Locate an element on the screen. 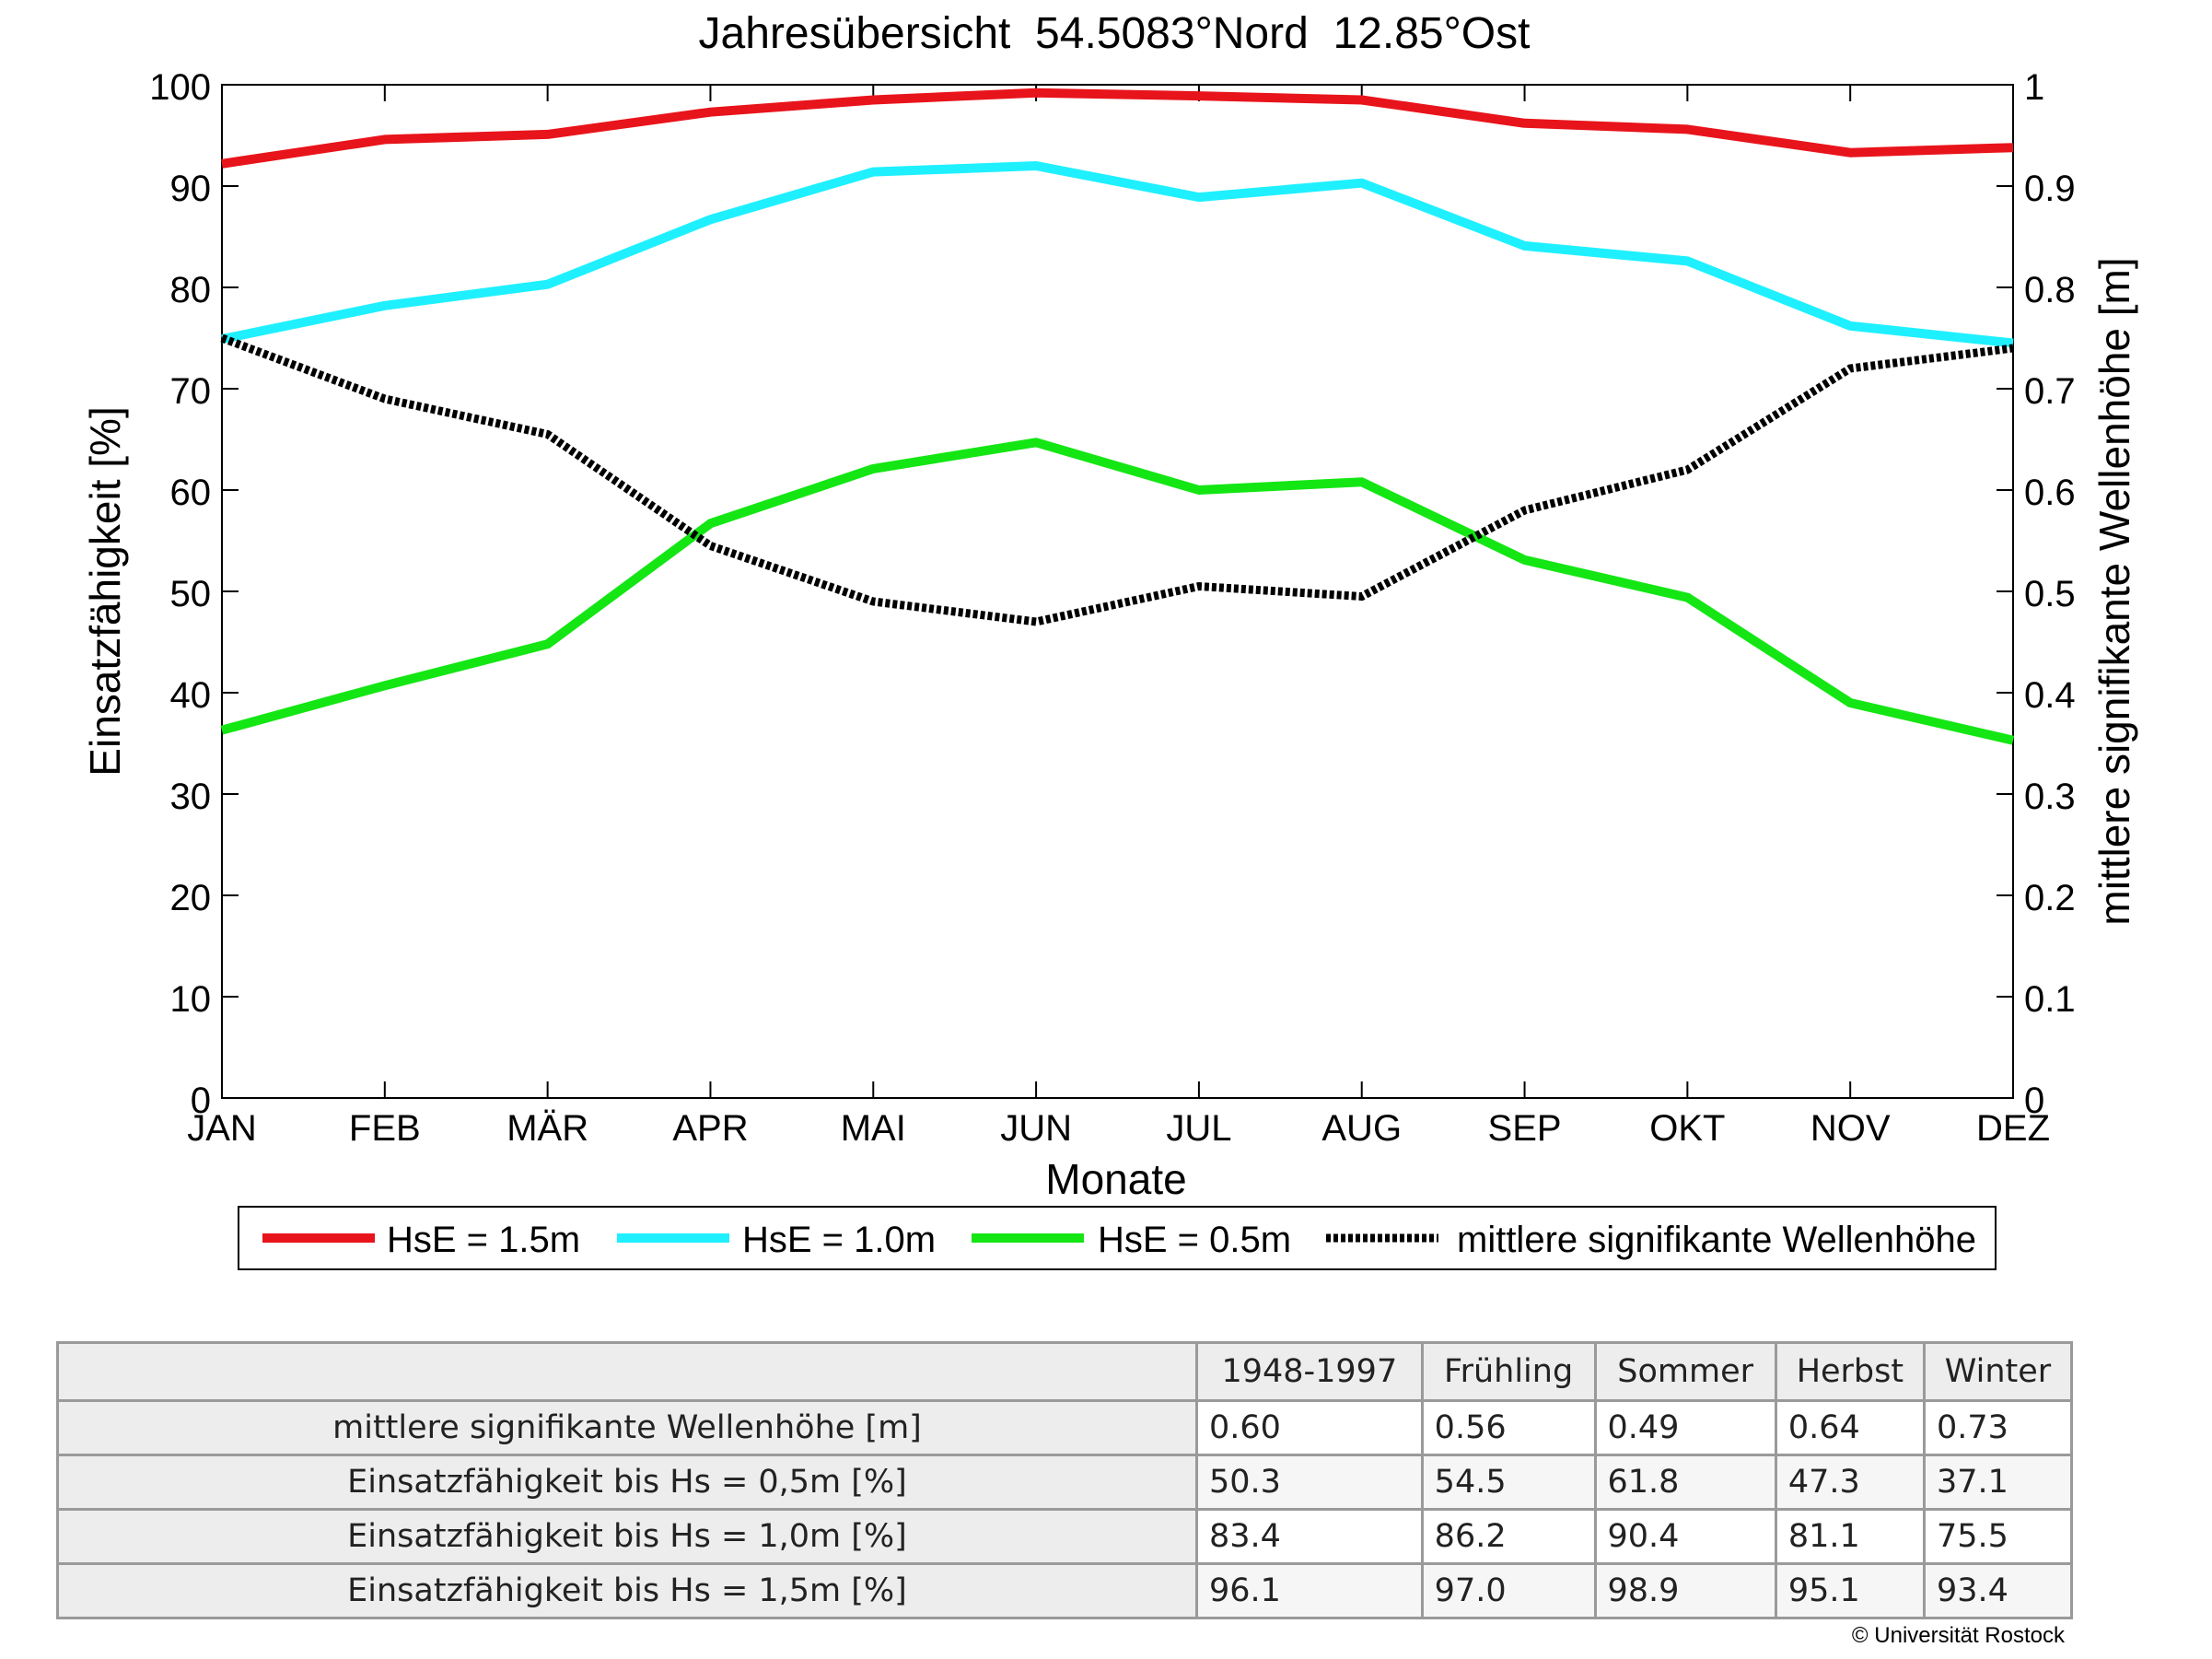  table-cell: 37.1 is located at coordinates (1998, 1482).